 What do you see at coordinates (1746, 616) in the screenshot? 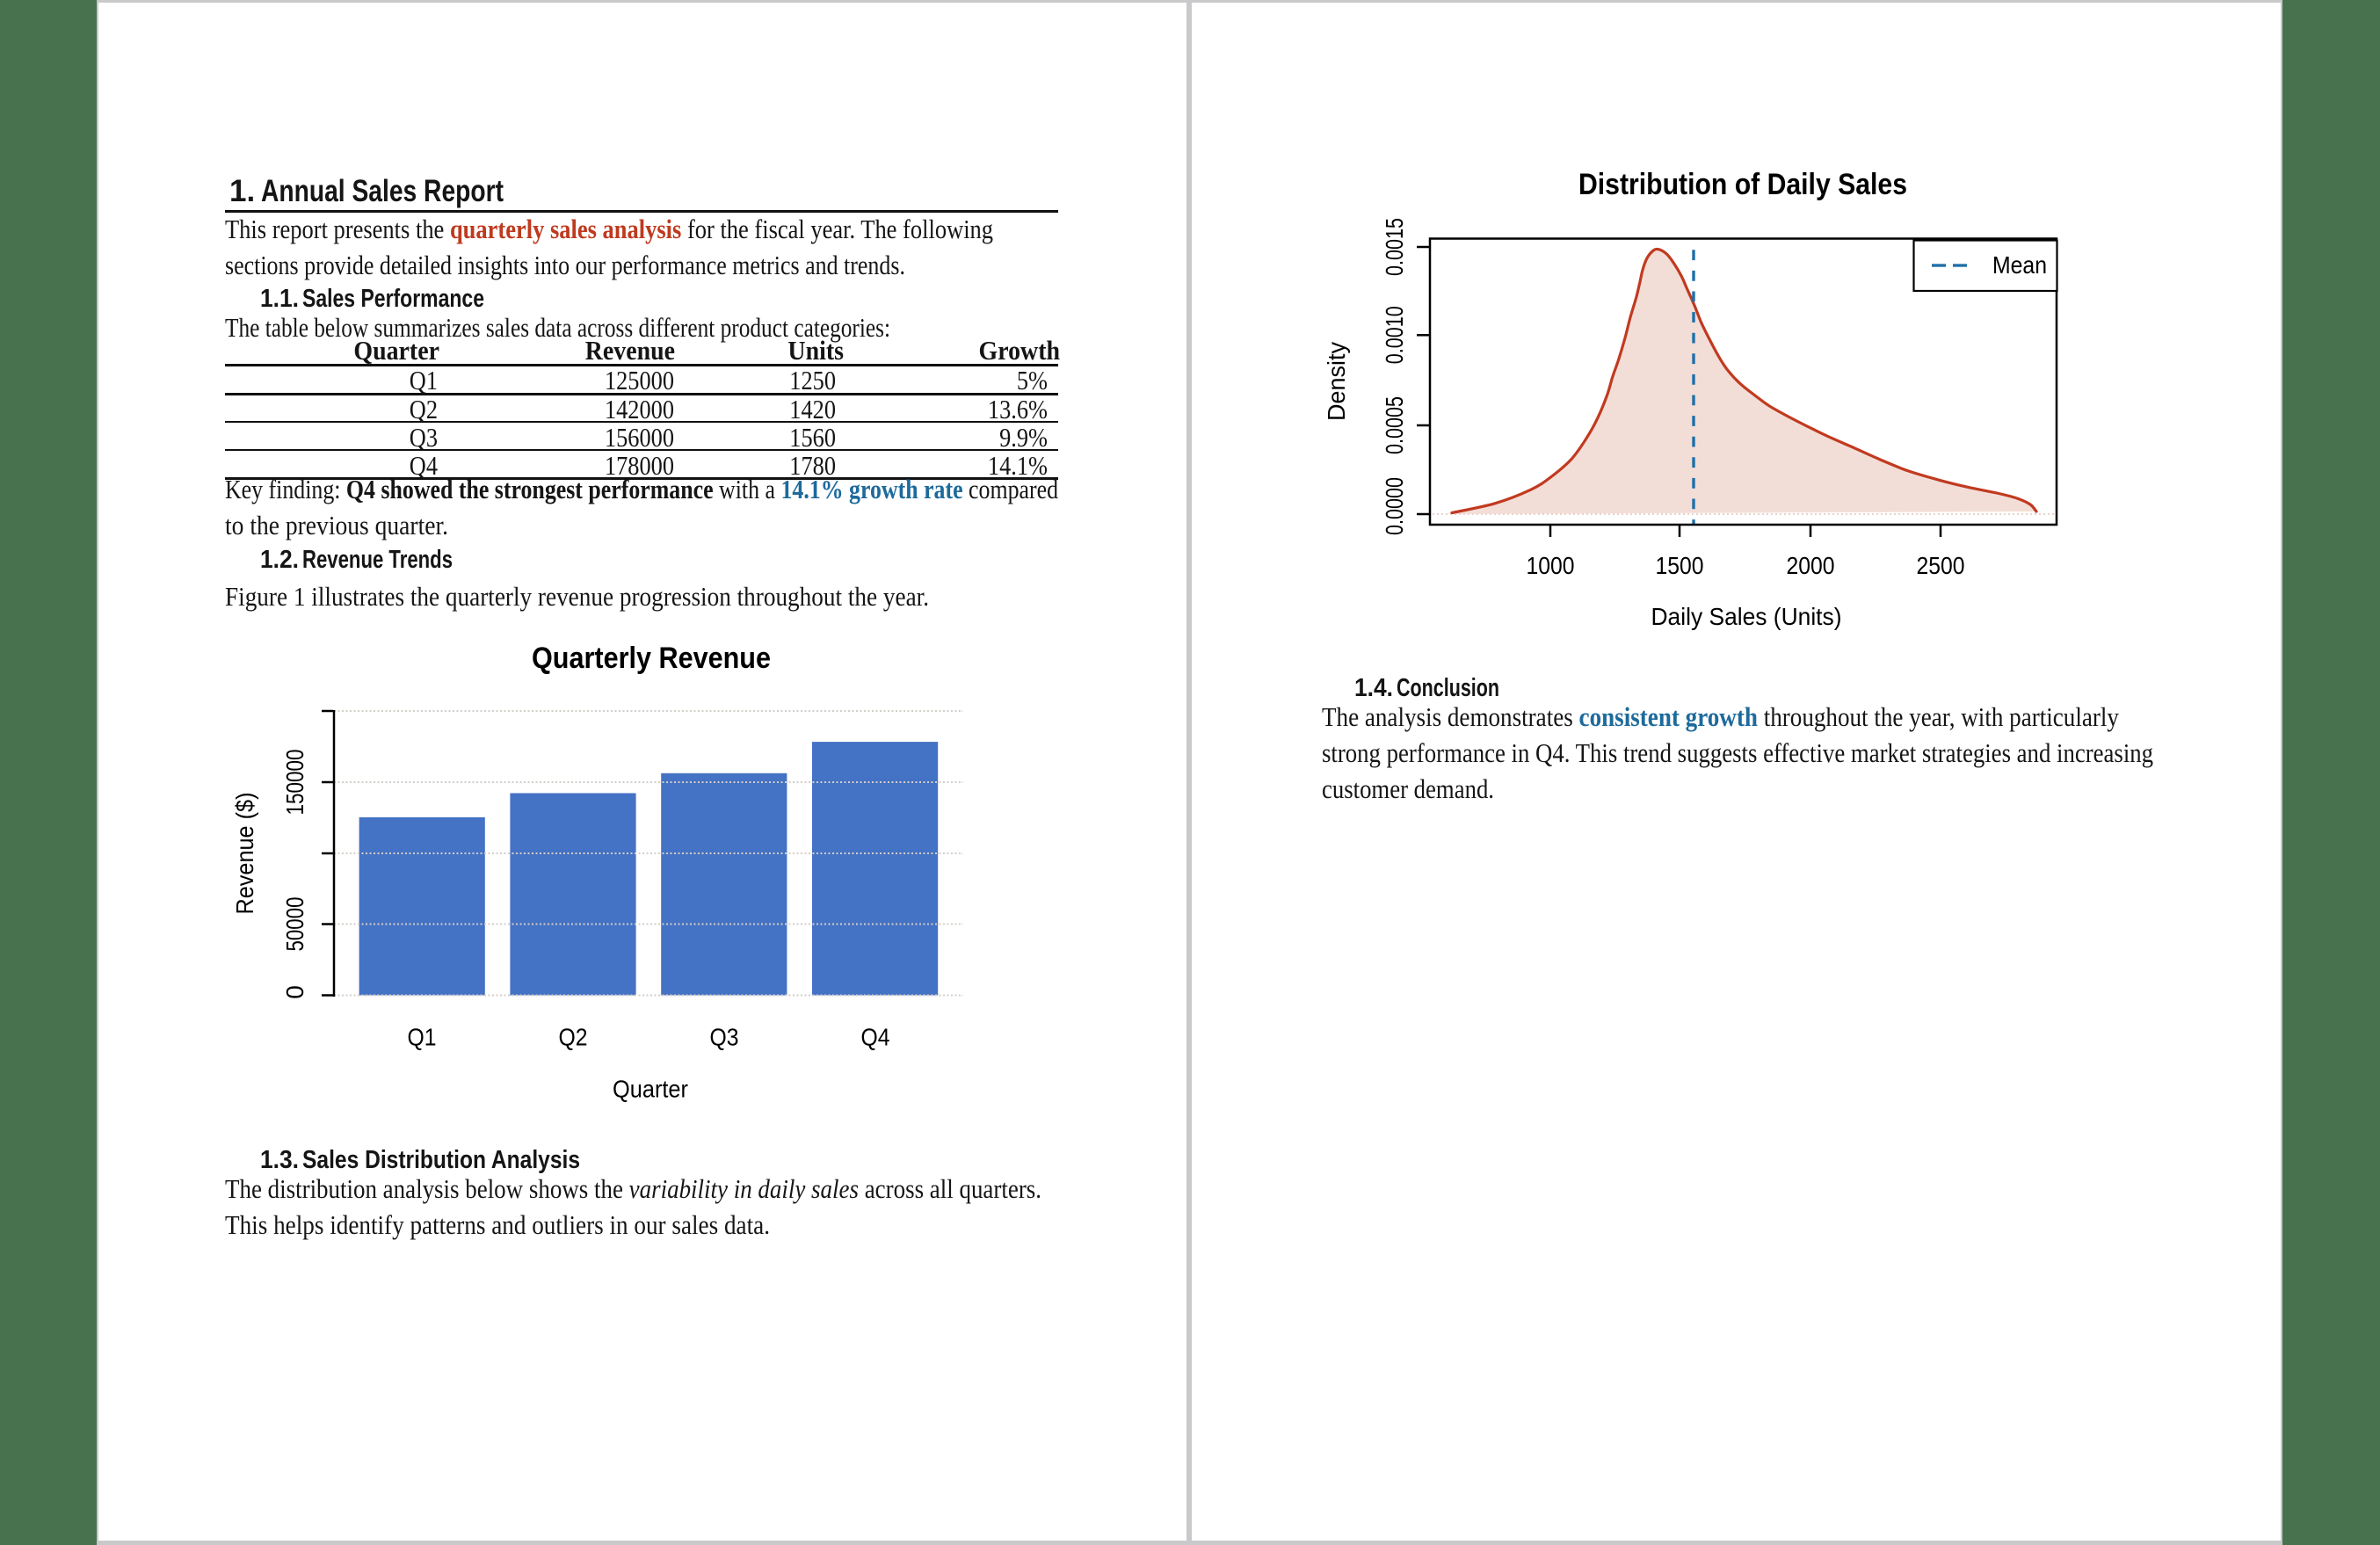
I see `svg-text: Daily Sales (Units)` at bounding box center [1746, 616].